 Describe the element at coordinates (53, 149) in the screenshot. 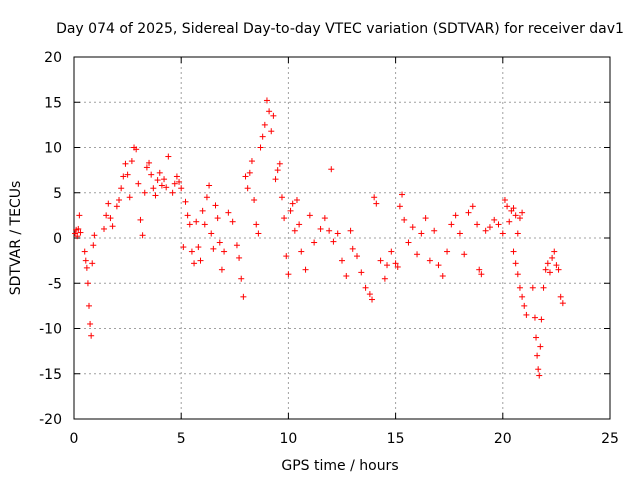

I see `y-tick-label: 10` at that location.